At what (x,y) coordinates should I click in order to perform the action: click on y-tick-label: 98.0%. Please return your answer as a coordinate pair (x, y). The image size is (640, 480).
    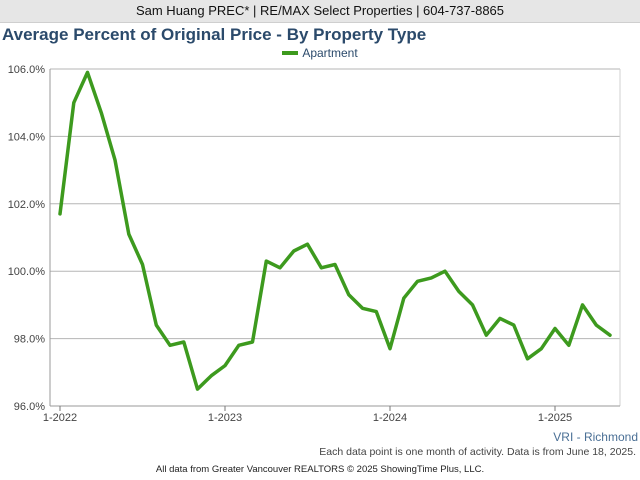
    Looking at the image, I should click on (29, 340).